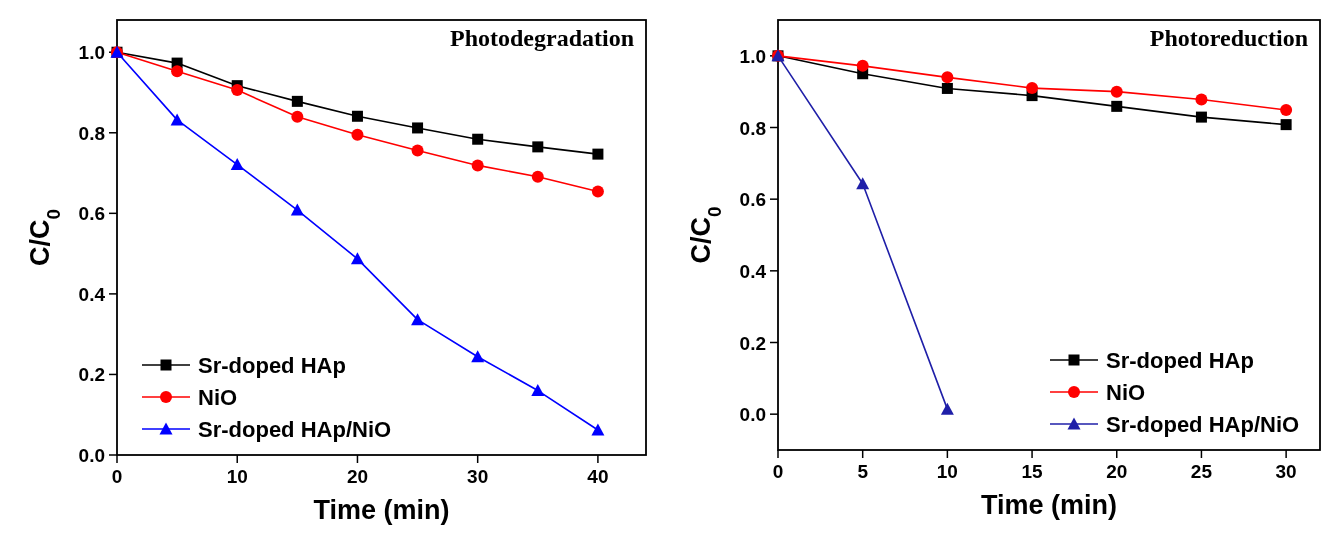  Describe the element at coordinates (541, 38) in the screenshot. I see `chart-title: Photodegradation` at that location.